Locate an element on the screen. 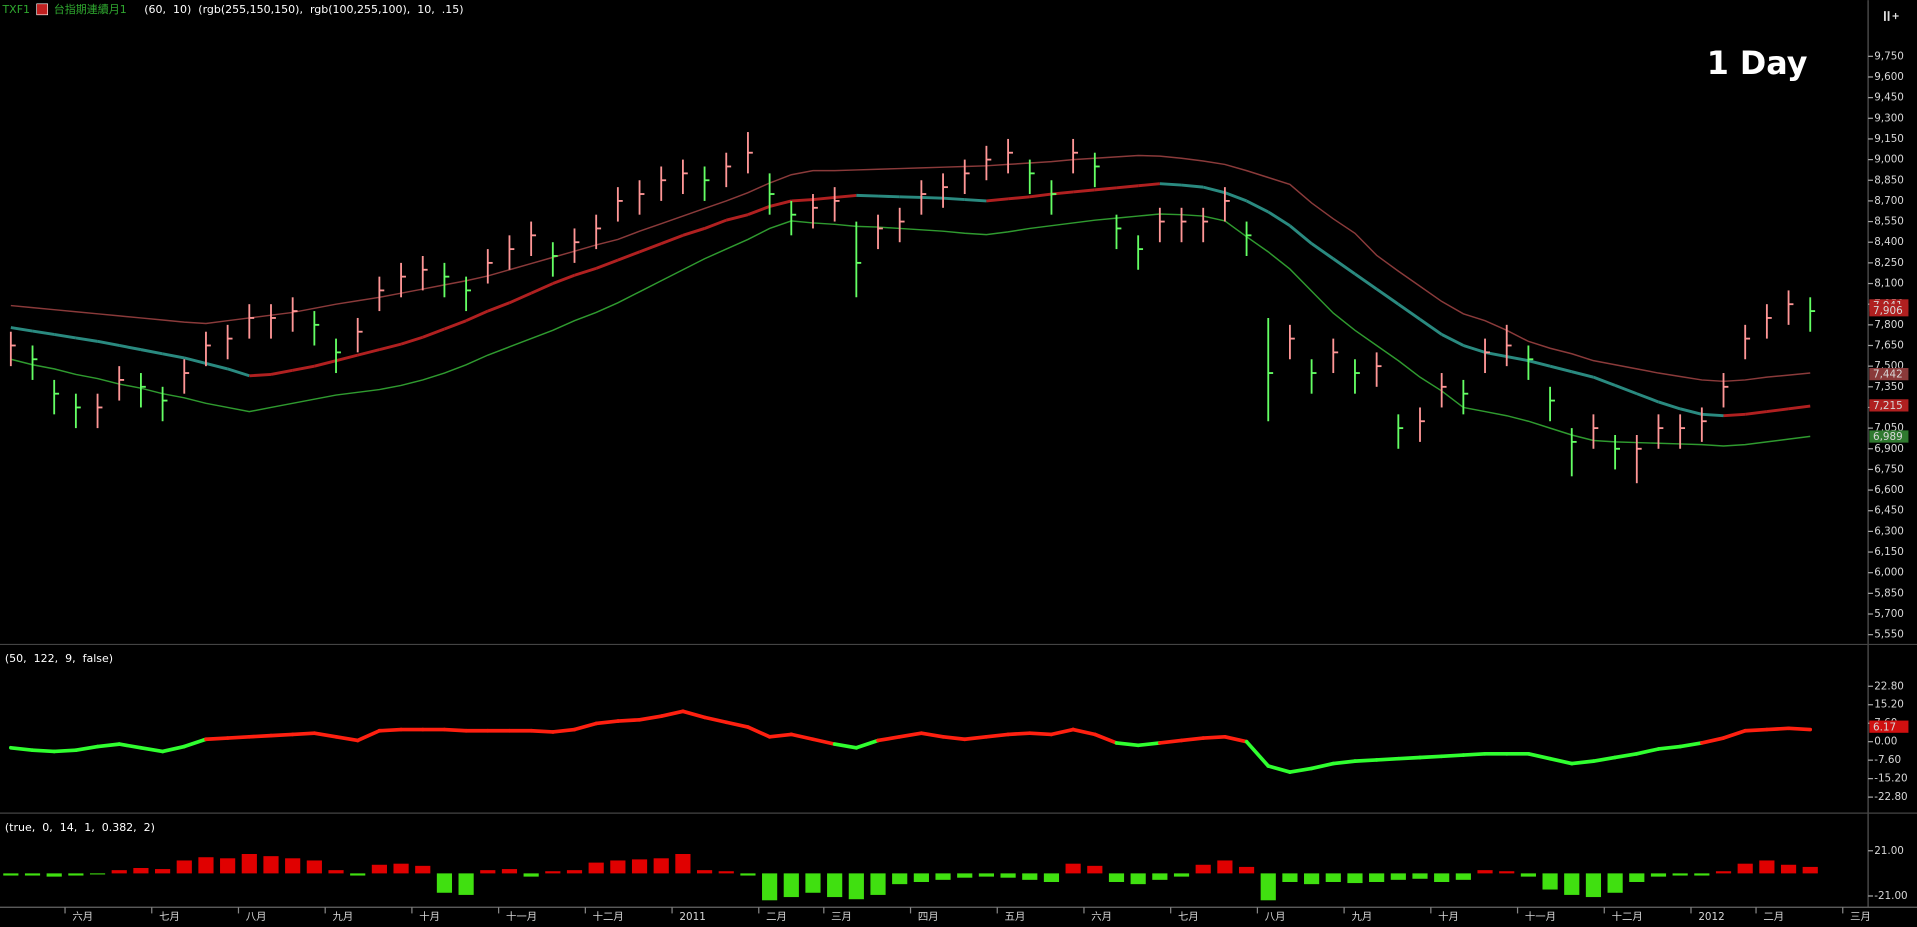 This screenshot has height=927, width=1917. y-tick-label: 8,850 is located at coordinates (1889, 180).